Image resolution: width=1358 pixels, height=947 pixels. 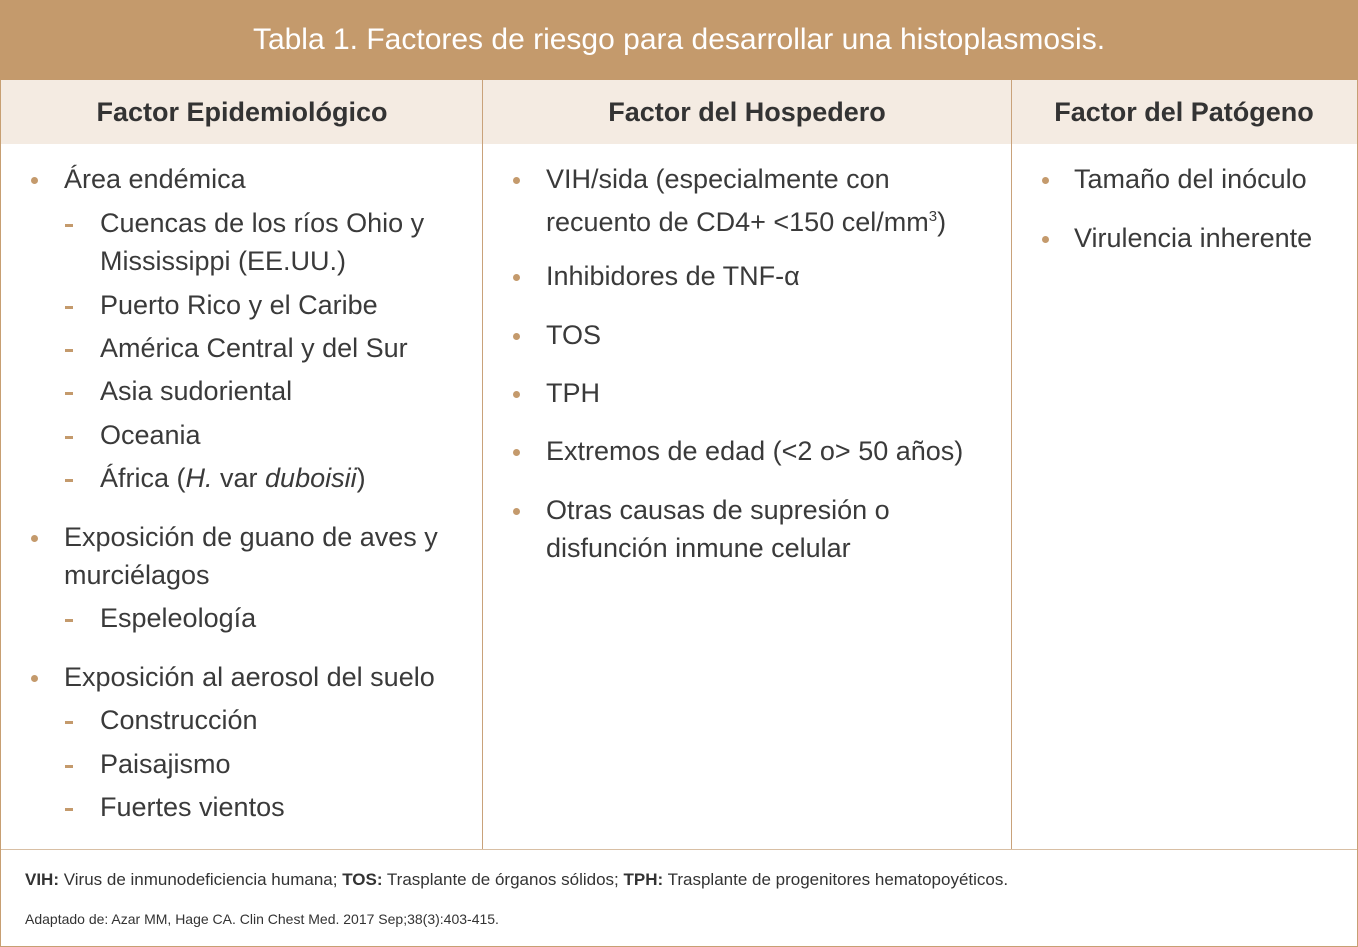 What do you see at coordinates (747, 111) in the screenshot?
I see `header-hospedero: Factor del Hospedero` at bounding box center [747, 111].